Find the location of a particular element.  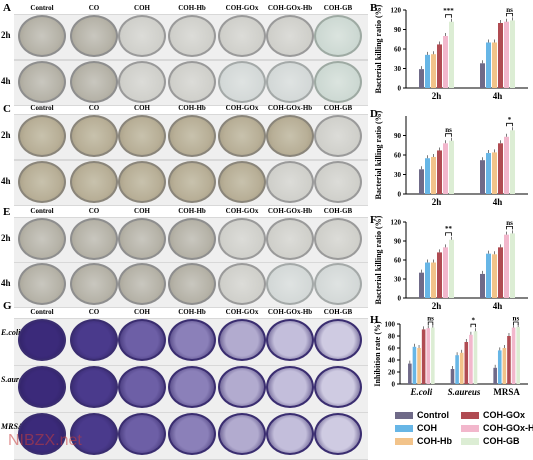

legend-swatch-coh is located at coordinates (404, 429).